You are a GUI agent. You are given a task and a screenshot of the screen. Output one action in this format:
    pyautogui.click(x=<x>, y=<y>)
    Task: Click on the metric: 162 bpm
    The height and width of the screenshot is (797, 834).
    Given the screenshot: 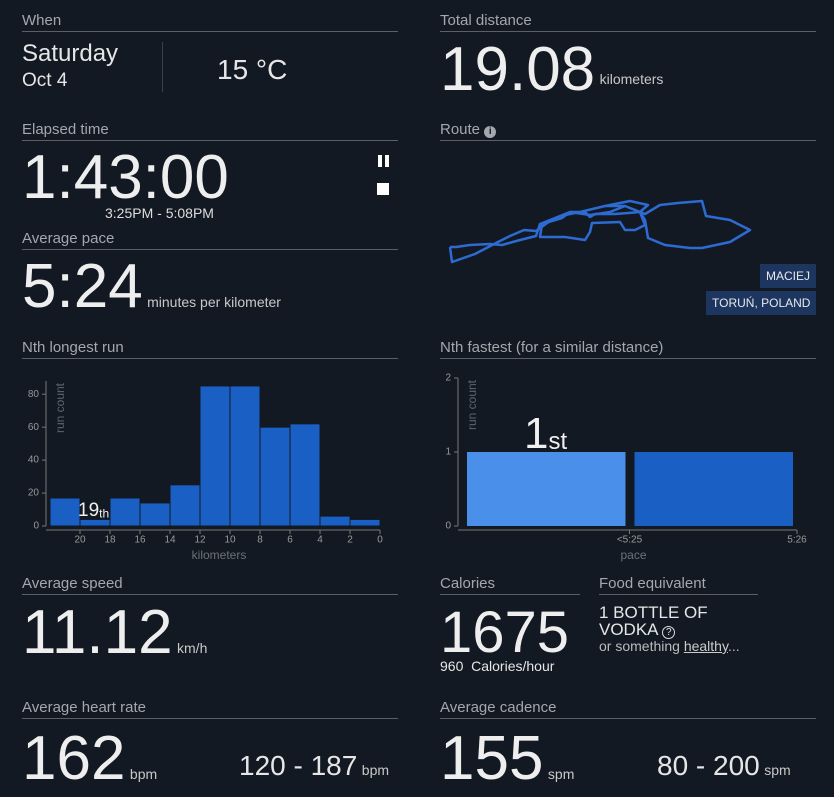 What is the action you would take?
    pyautogui.click(x=89, y=759)
    